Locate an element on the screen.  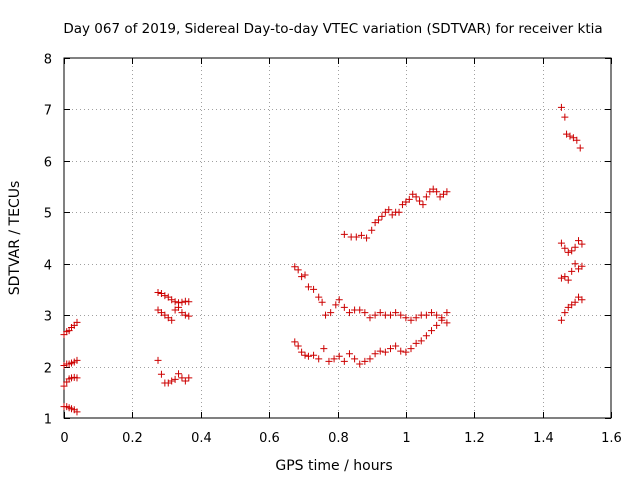
x-tick-label: 1 is located at coordinates (406, 438).